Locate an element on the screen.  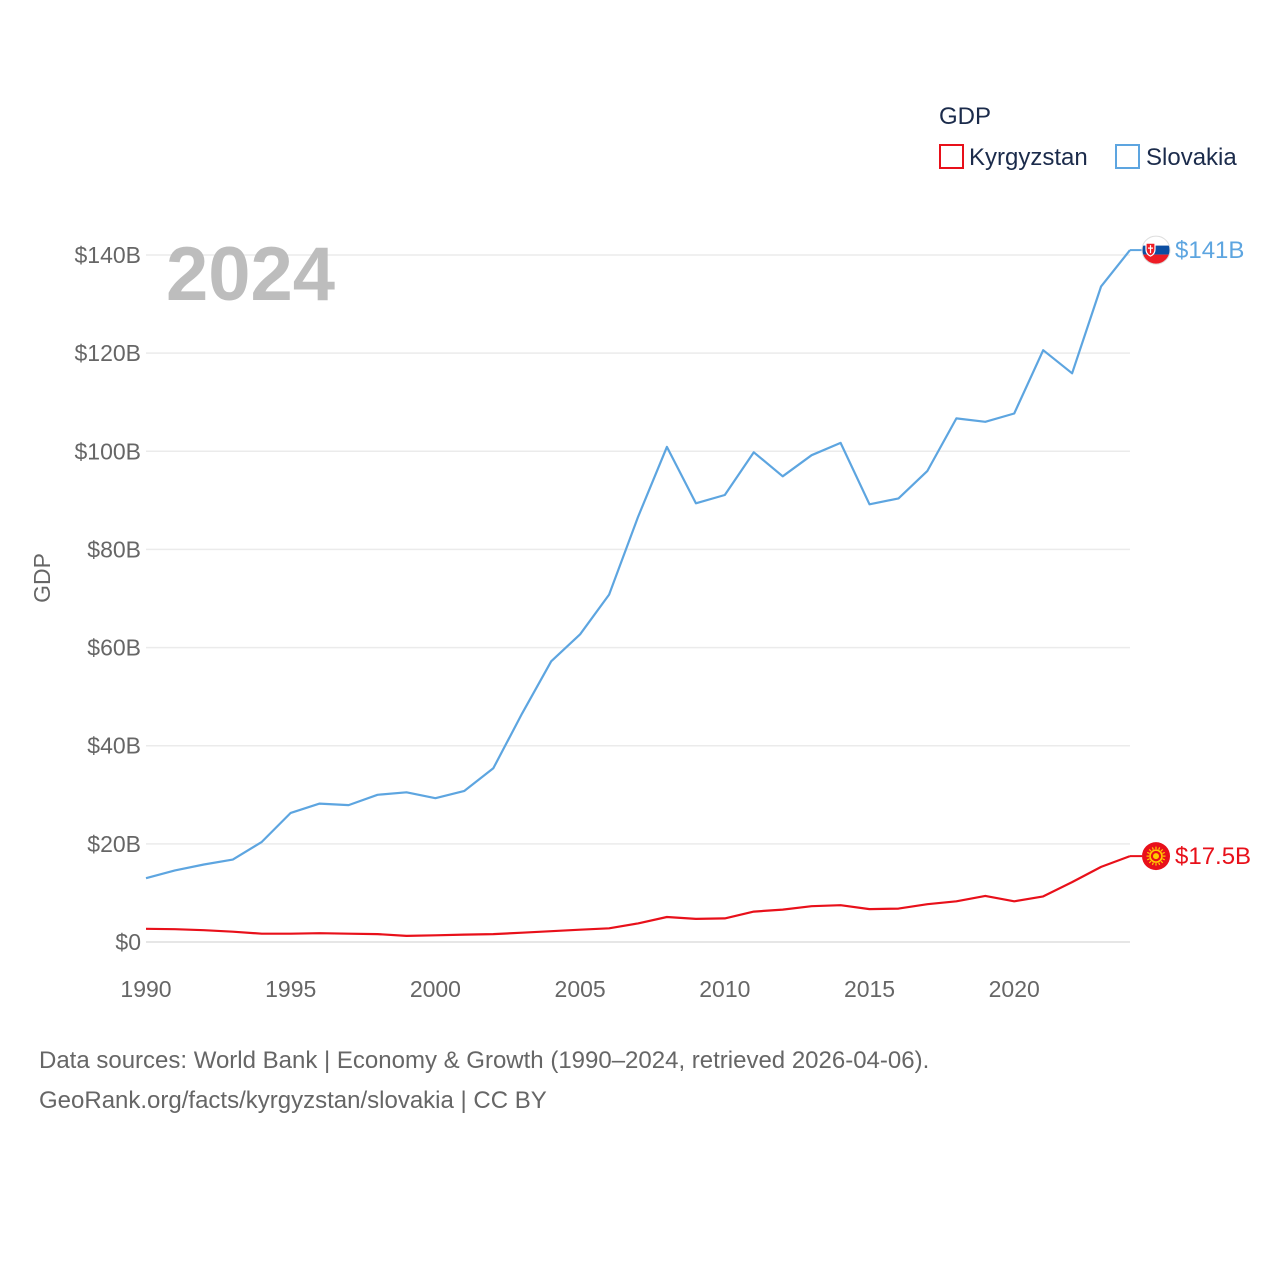
x-tick-label: 2000 is located at coordinates (435, 989).